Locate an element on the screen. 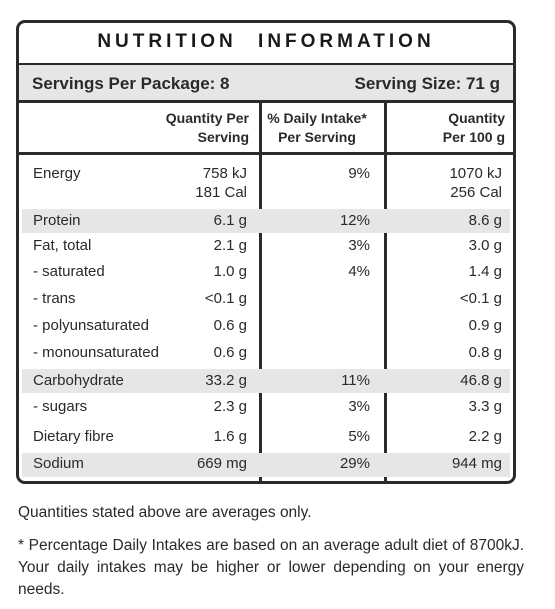  row-per-serving: 1.0 g is located at coordinates (230, 271).